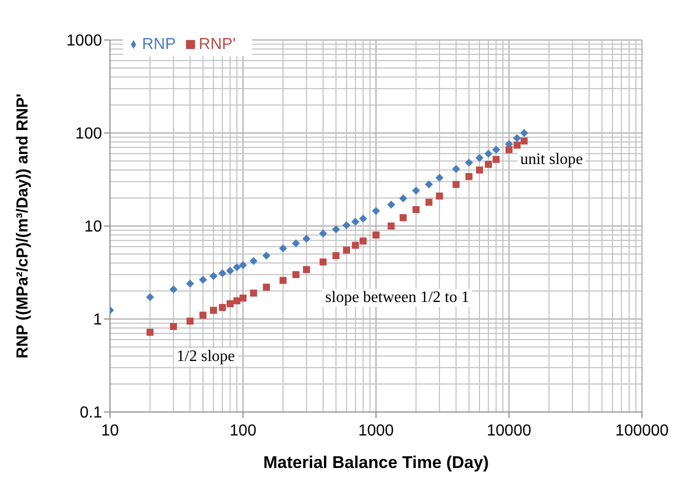 The image size is (677, 482). Describe the element at coordinates (84, 41) in the screenshot. I see `y-tick-label: 1000` at that location.